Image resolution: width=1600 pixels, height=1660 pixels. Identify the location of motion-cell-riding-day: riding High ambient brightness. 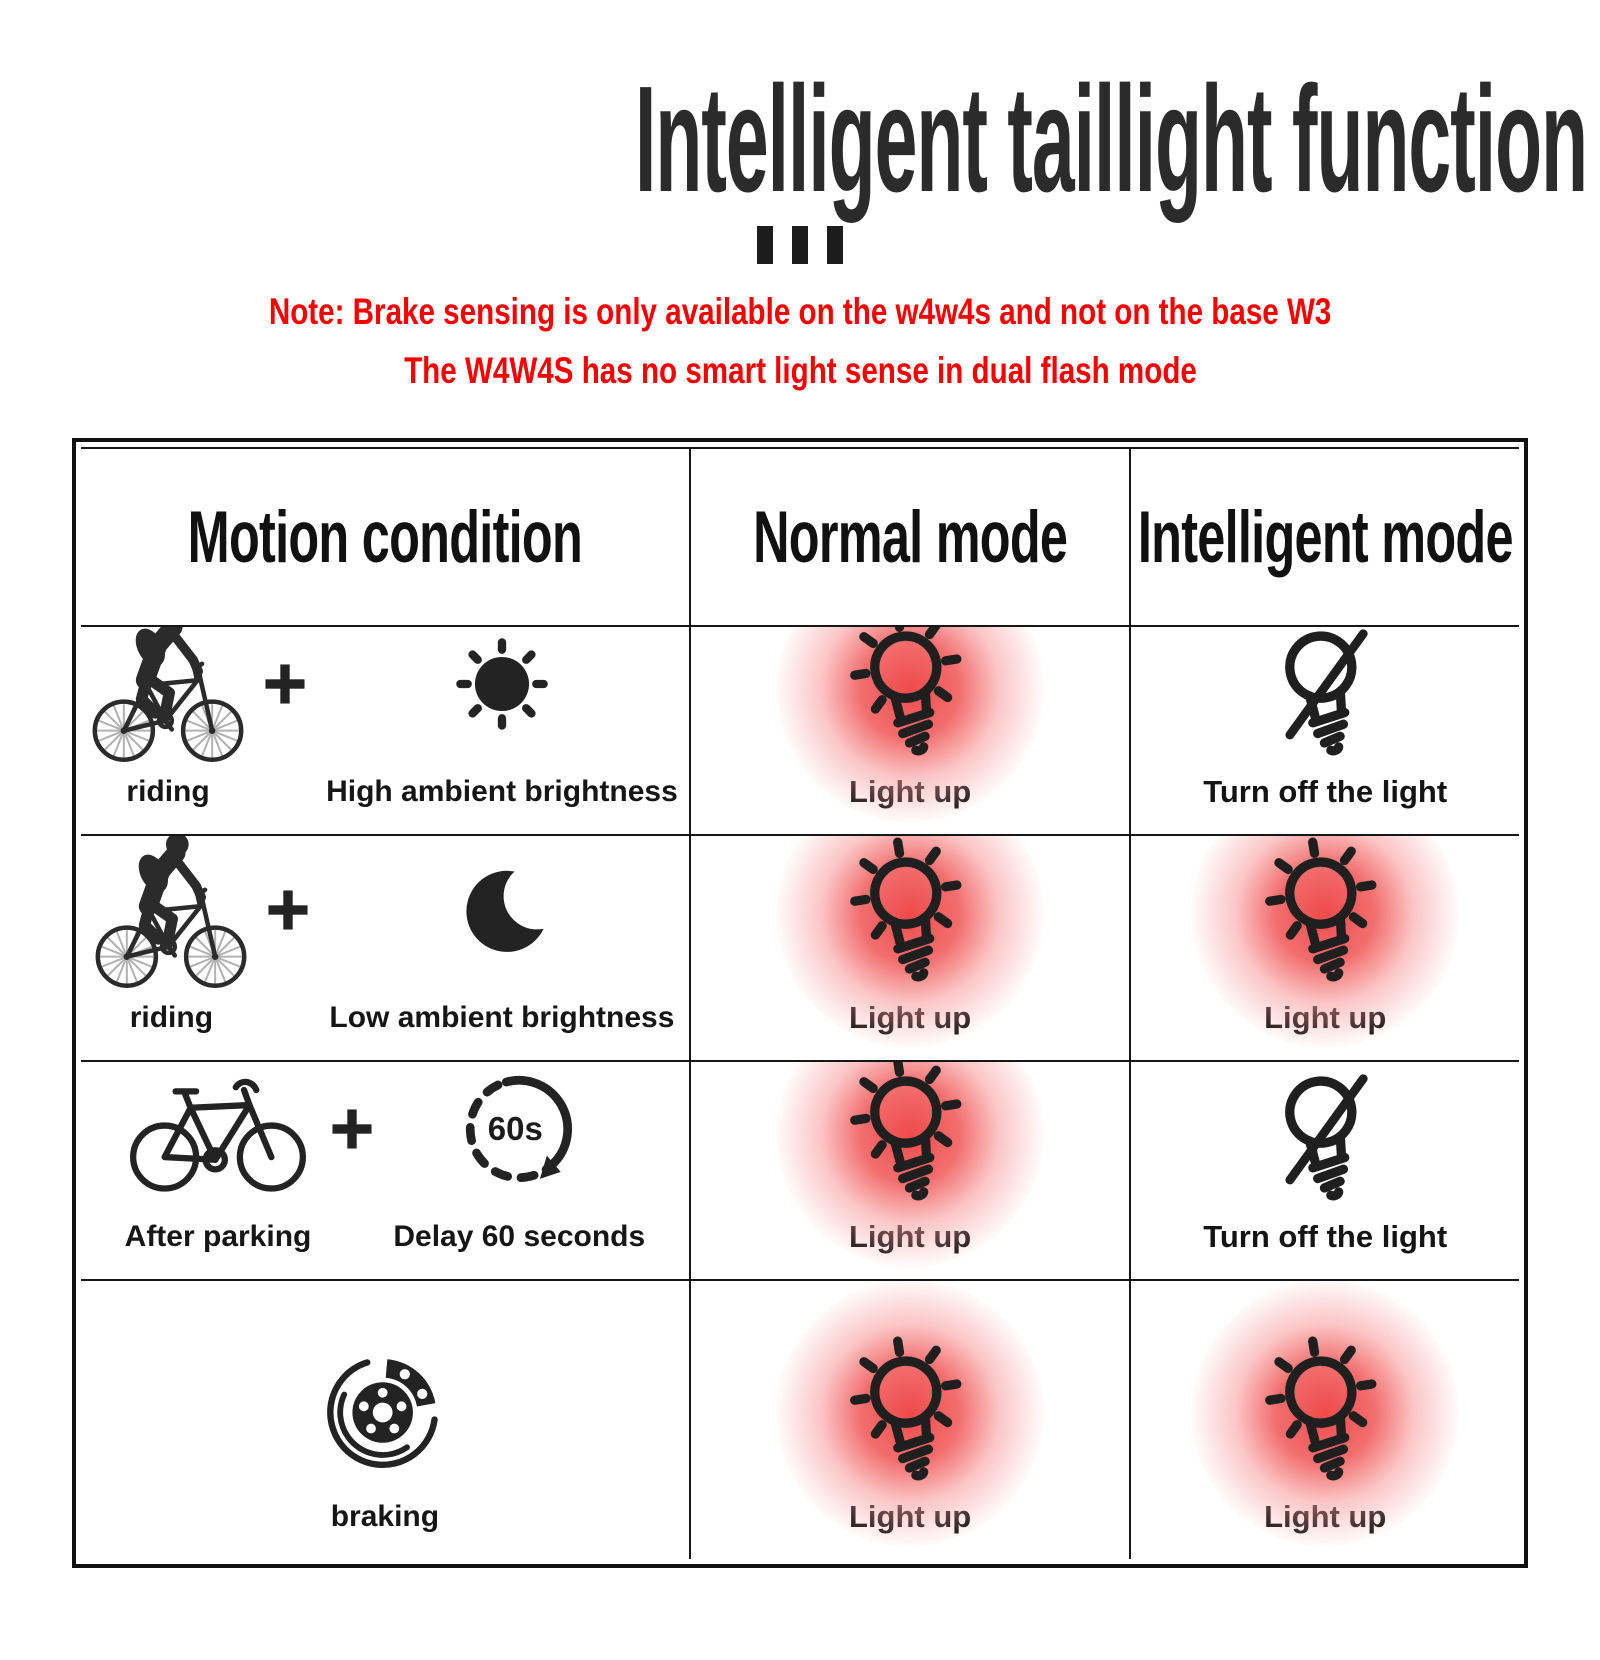
(385, 729).